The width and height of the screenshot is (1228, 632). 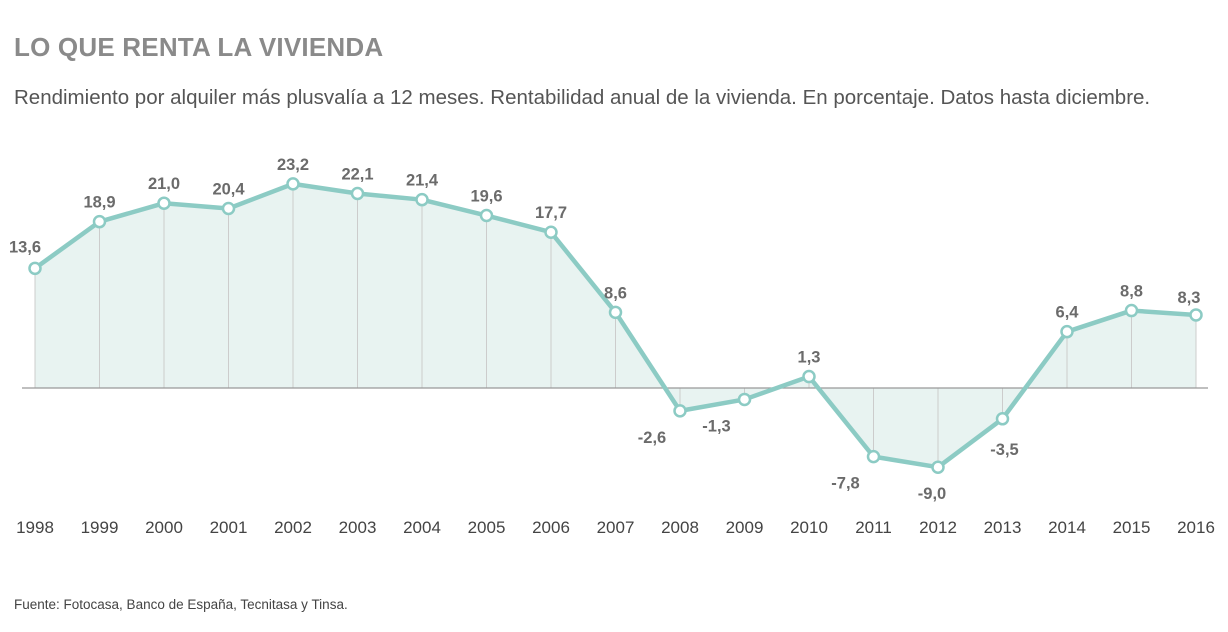 I want to click on data-point-2008, so click(x=680, y=411).